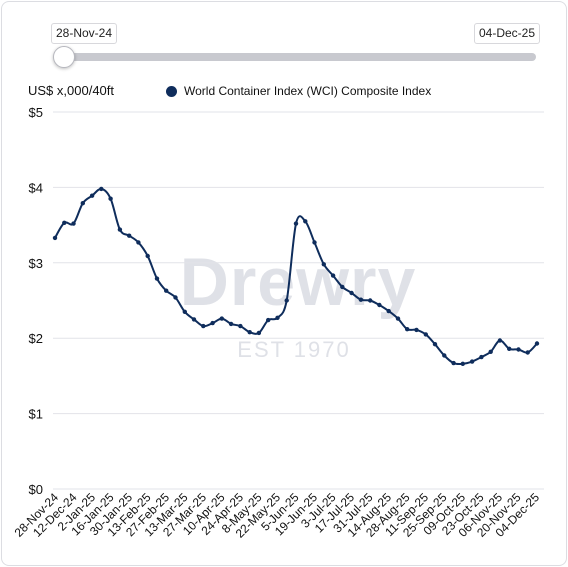  What do you see at coordinates (36, 112) in the screenshot?
I see `y-tick-label: $5` at bounding box center [36, 112].